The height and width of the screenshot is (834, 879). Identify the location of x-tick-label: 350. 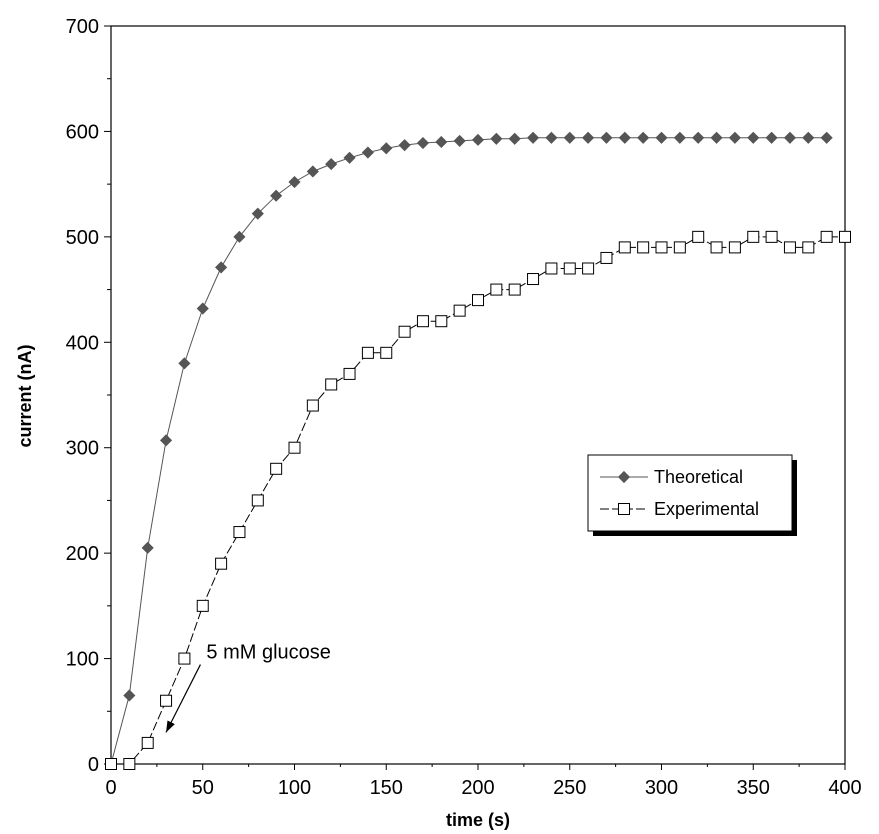
(753, 788).